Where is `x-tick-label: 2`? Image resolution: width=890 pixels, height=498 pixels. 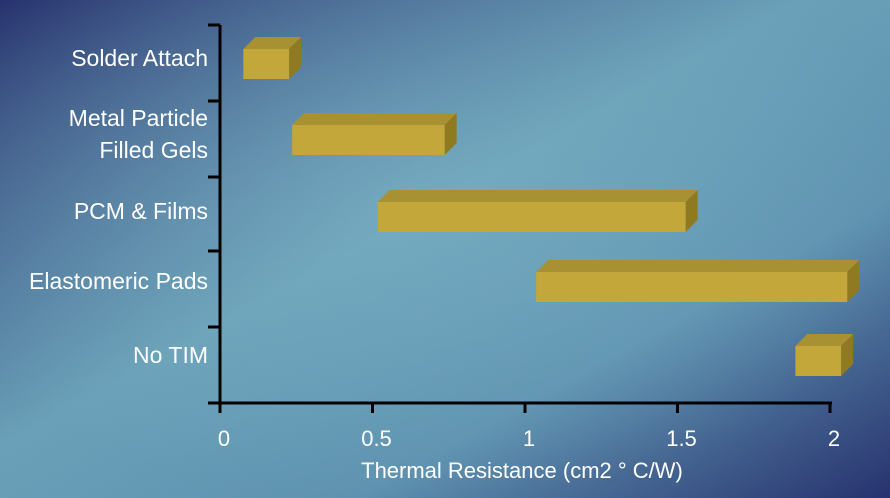
x-tick-label: 2 is located at coordinates (834, 438).